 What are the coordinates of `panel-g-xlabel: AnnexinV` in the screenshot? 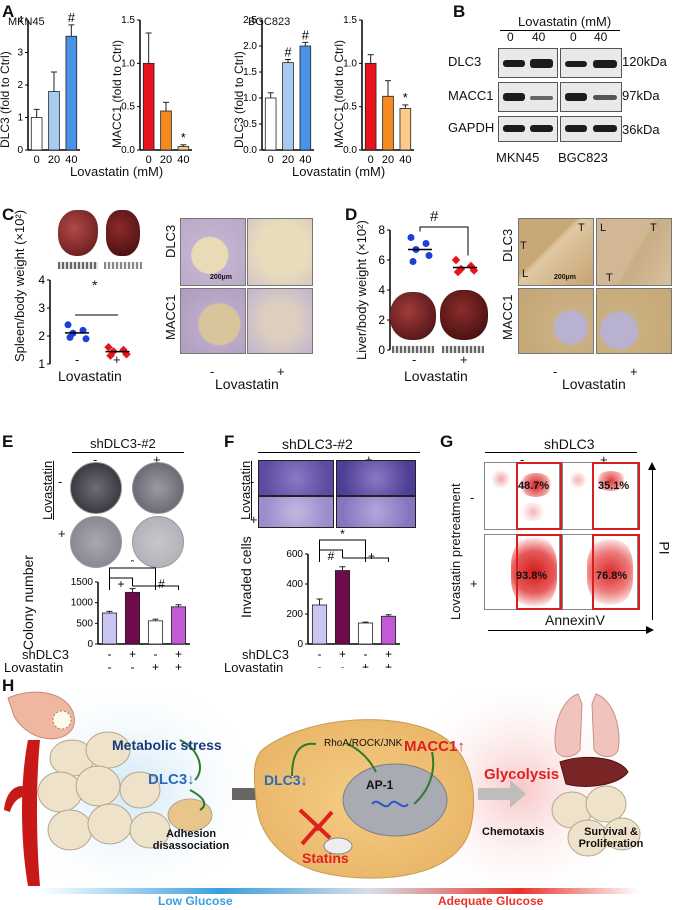 It's located at (575, 620).